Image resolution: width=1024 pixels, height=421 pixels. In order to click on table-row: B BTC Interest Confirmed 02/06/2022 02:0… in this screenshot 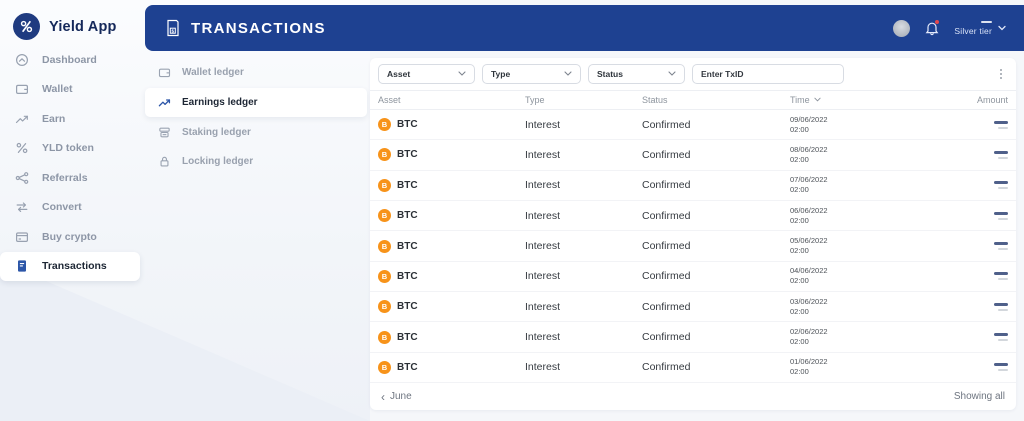, I will do `click(693, 337)`.